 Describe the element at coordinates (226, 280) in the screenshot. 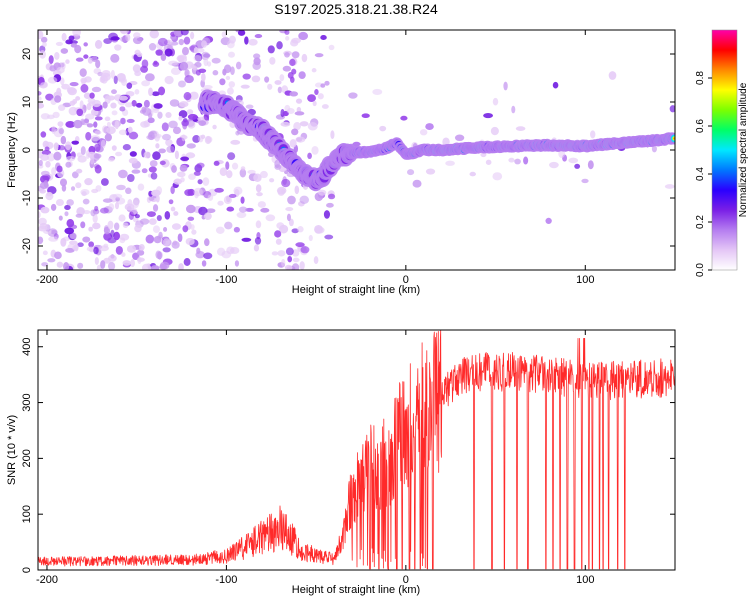

I see `spectrogram-x-tick-label: -100` at that location.